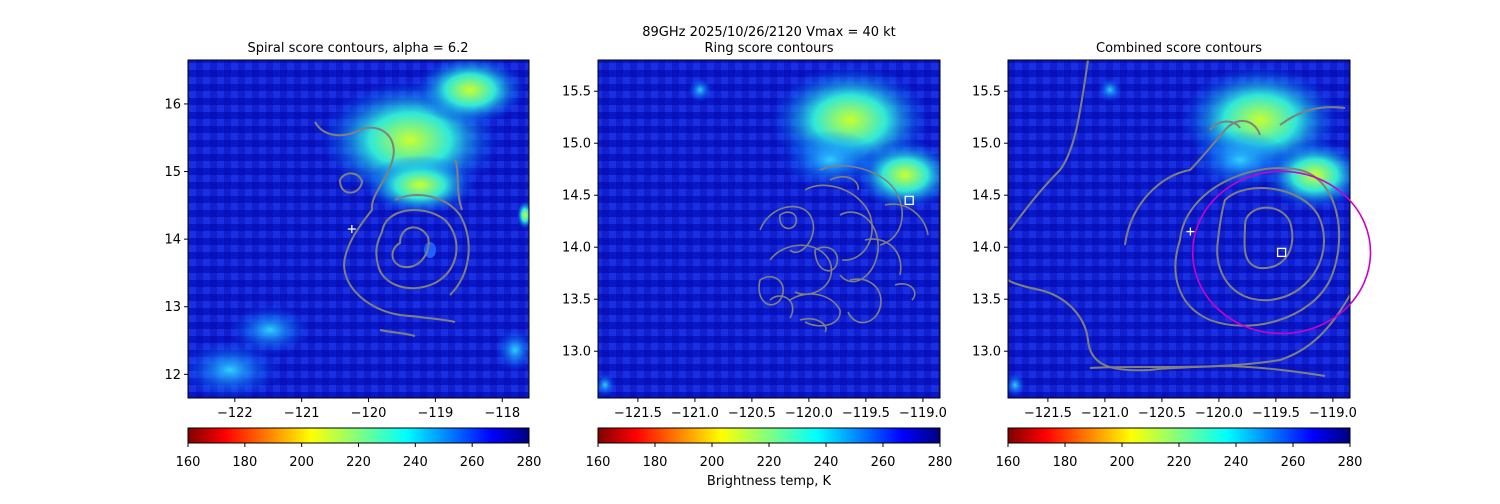 Image resolution: width=1500 pixels, height=504 pixels. I want to click on figure-suptitle: 89GHz 2025/10/26/2120 Vmax = 40 kt, so click(769, 32).